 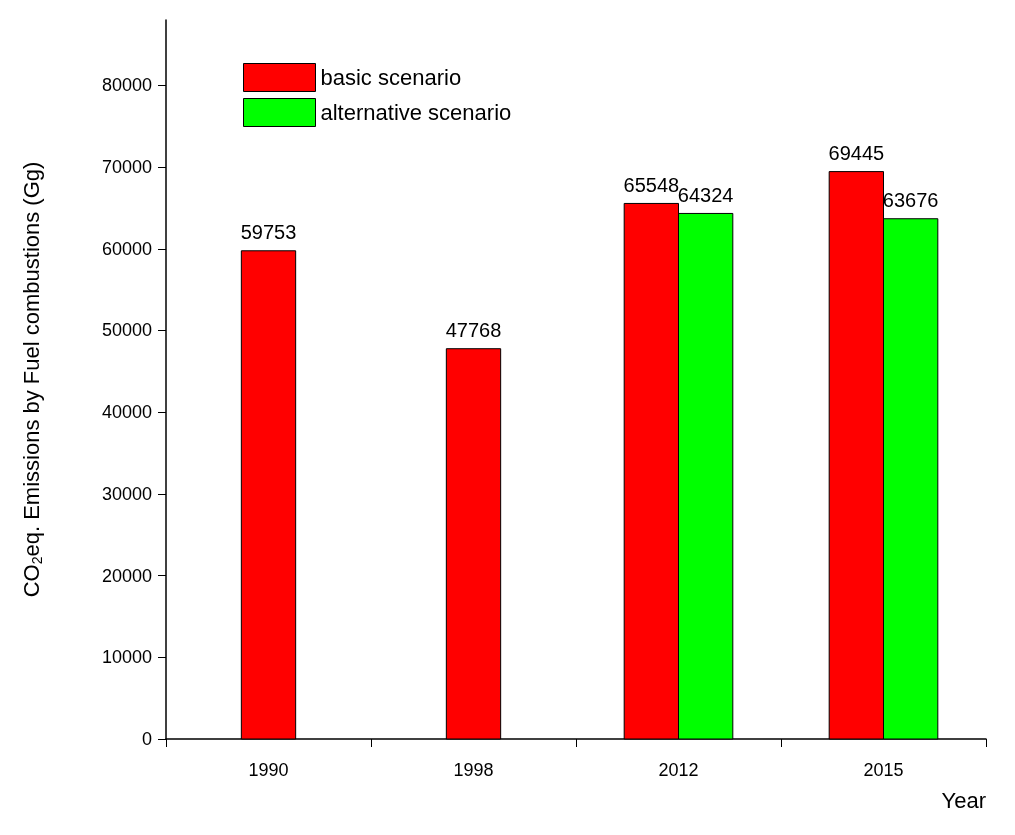 What do you see at coordinates (146, 739) in the screenshot?
I see `y-tick-label: 0` at bounding box center [146, 739].